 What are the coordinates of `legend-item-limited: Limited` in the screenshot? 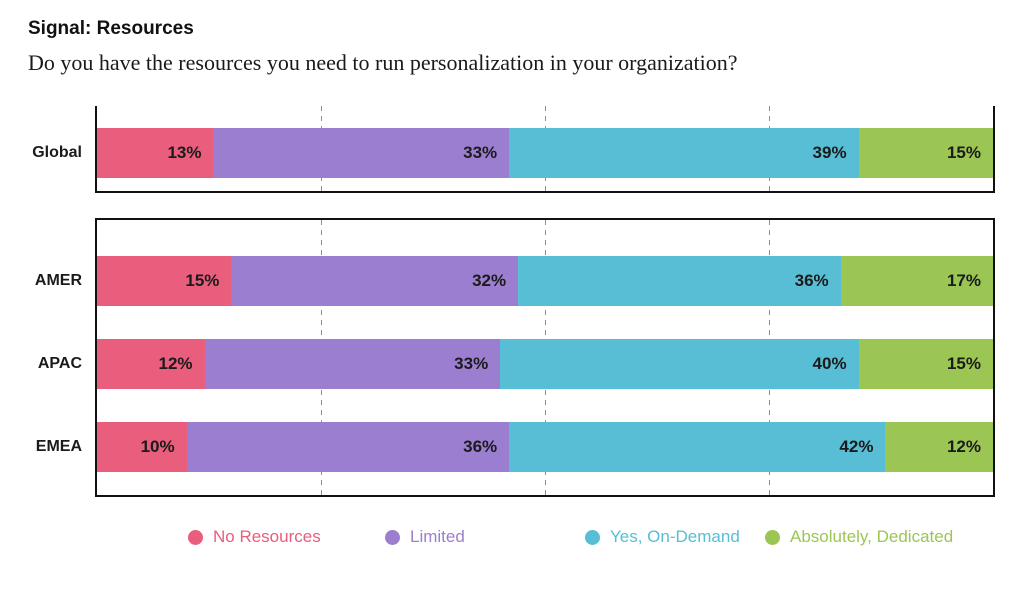 It's located at (485, 537).